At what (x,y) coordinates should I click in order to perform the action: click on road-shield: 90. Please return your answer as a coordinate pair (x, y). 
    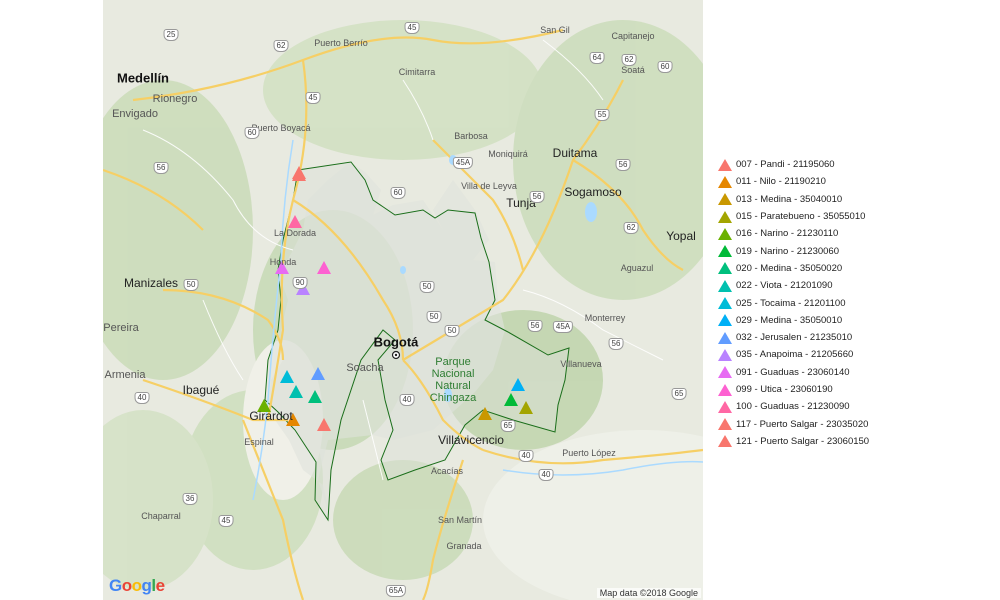
    Looking at the image, I should click on (300, 283).